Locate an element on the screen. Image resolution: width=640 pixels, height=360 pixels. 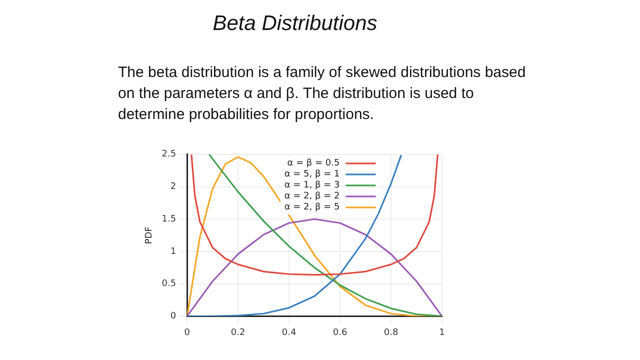
y-axis-title: PDF is located at coordinates (149, 235).